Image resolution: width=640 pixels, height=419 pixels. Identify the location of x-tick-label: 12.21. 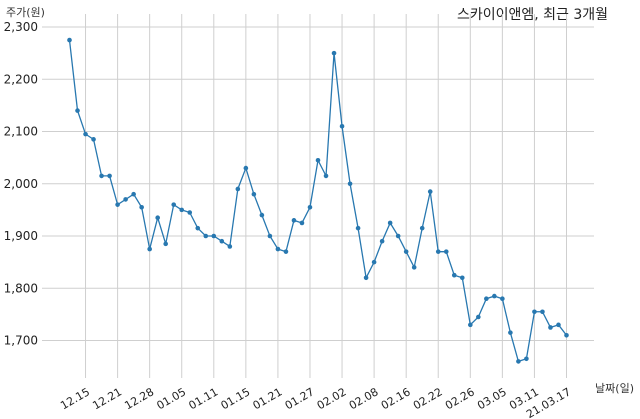
(107, 398).